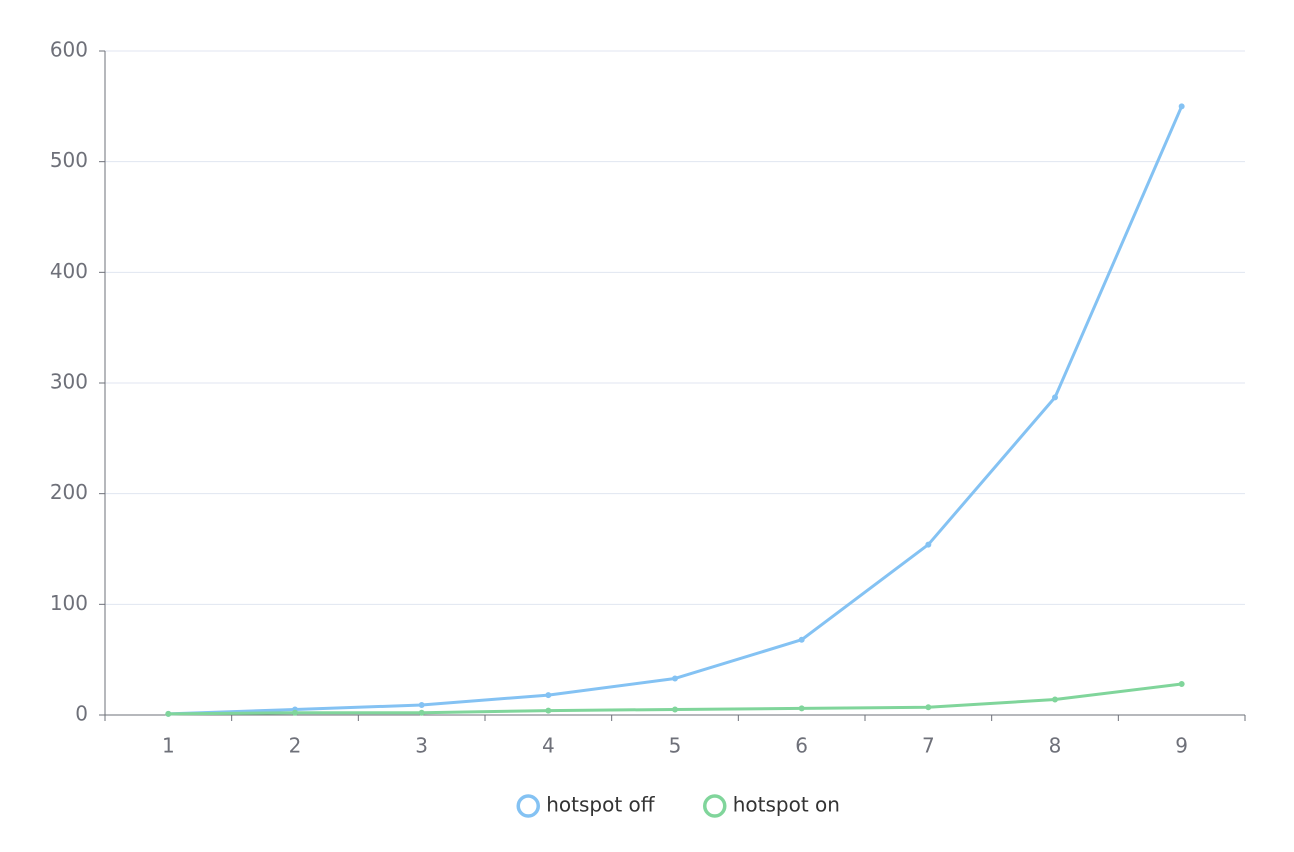  Describe the element at coordinates (601, 805) in the screenshot. I see `legend-label: hotspot off` at that location.